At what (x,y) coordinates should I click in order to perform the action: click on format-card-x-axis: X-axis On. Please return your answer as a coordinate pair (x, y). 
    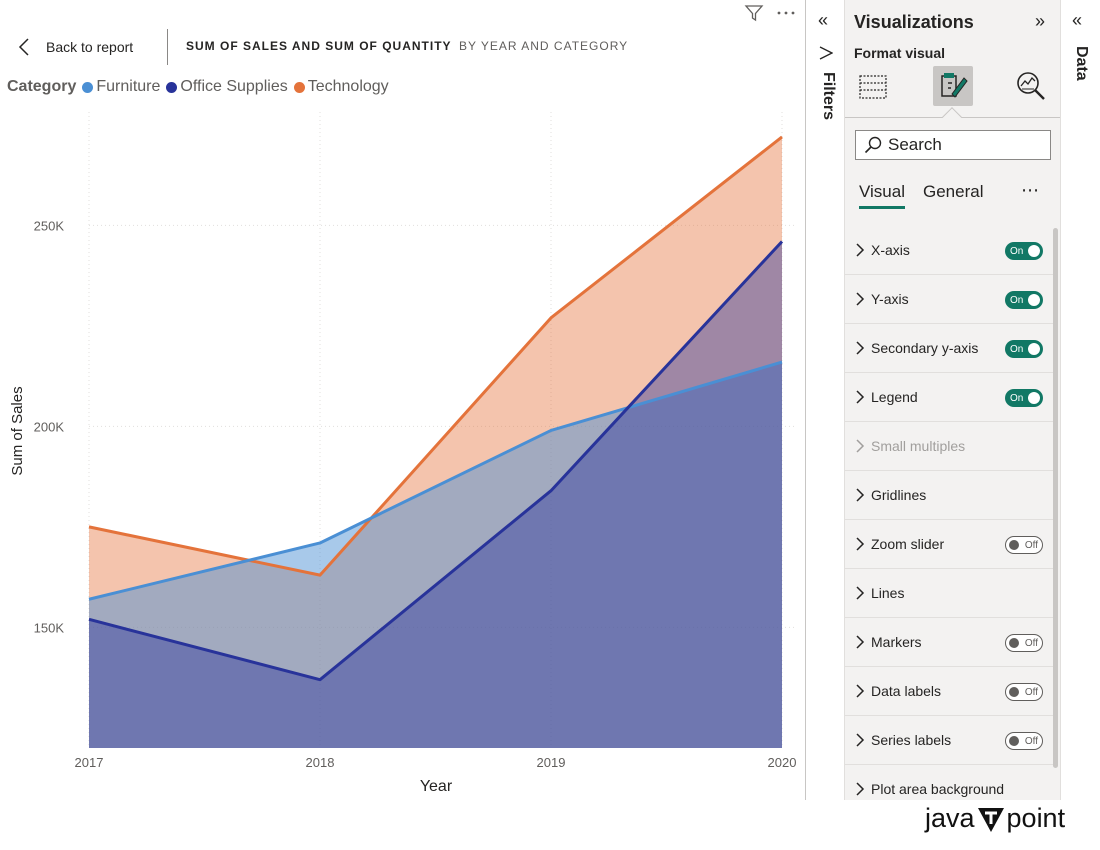
    Looking at the image, I should click on (949, 250).